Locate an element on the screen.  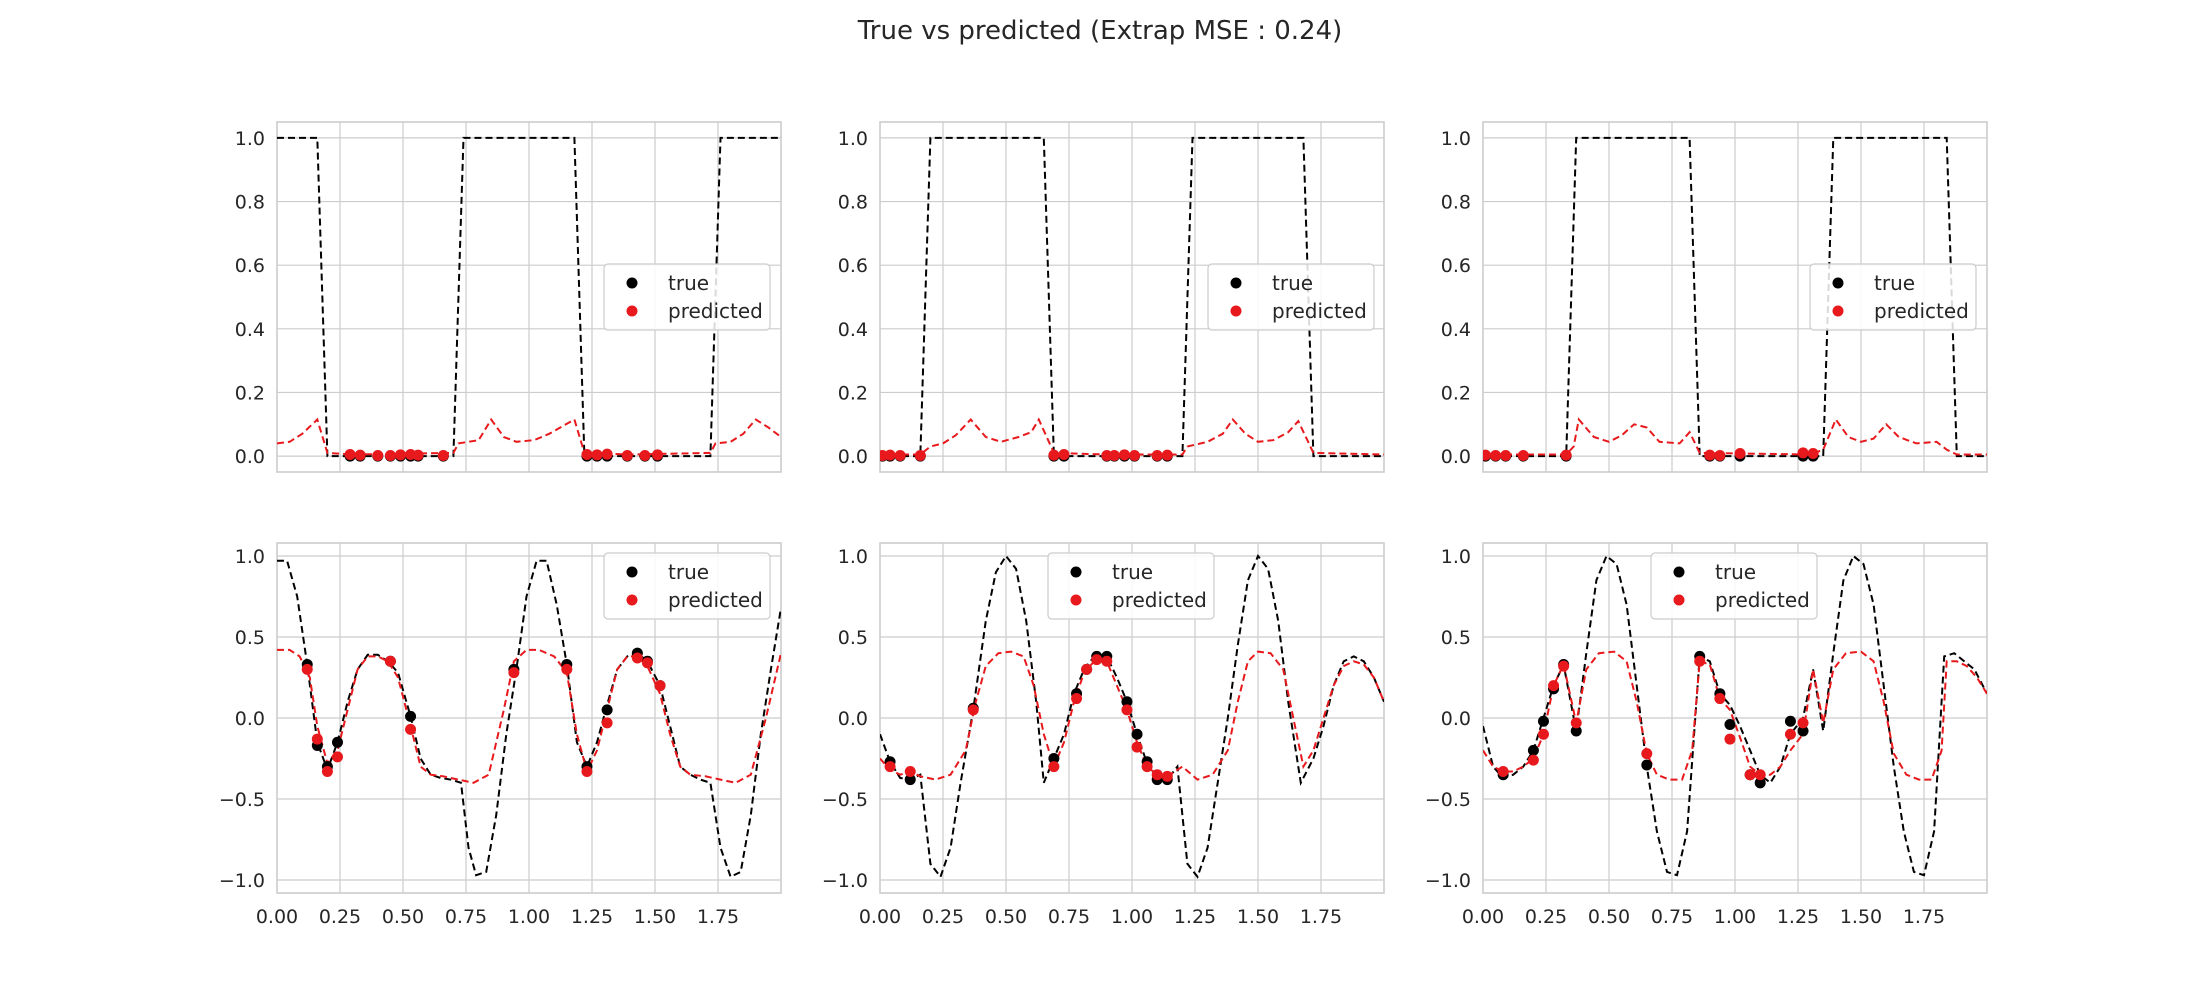
x-tick-label: 0.25 is located at coordinates (340, 917).